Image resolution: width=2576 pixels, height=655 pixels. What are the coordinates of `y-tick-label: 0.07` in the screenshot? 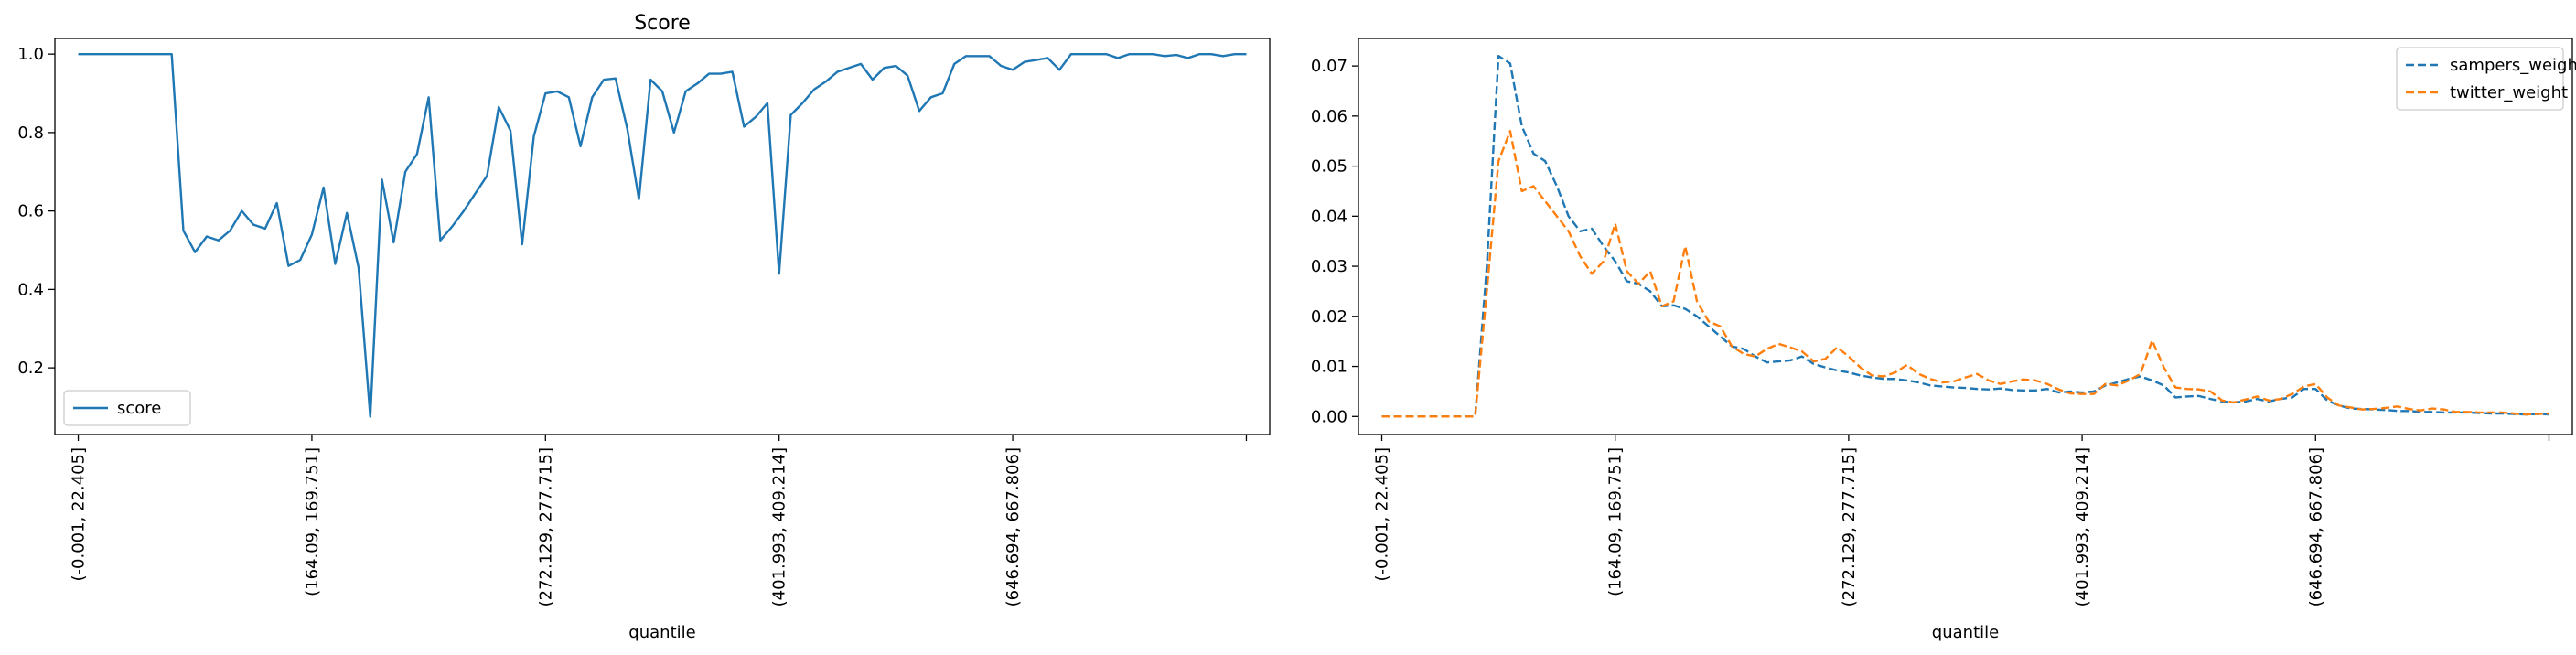 It's located at (1329, 66).